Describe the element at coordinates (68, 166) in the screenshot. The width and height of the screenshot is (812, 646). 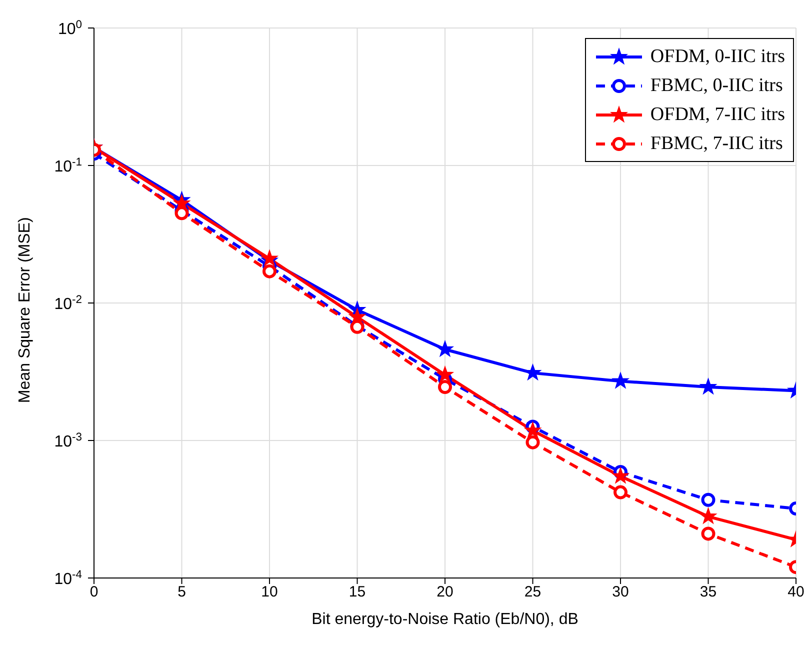
I see `y-tick-label: 10$^{-1}$` at that location.